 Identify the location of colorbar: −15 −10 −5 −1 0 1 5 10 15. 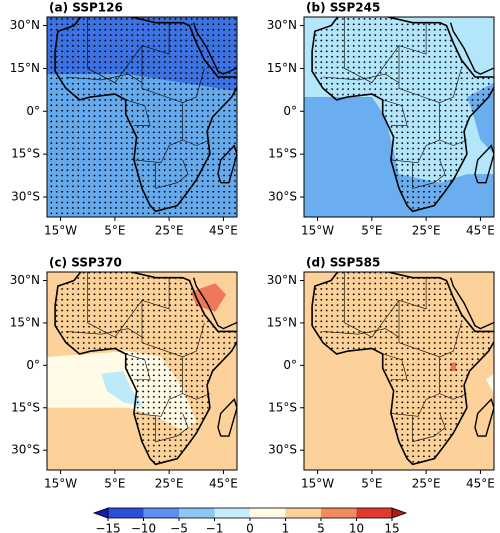
(250, 520).